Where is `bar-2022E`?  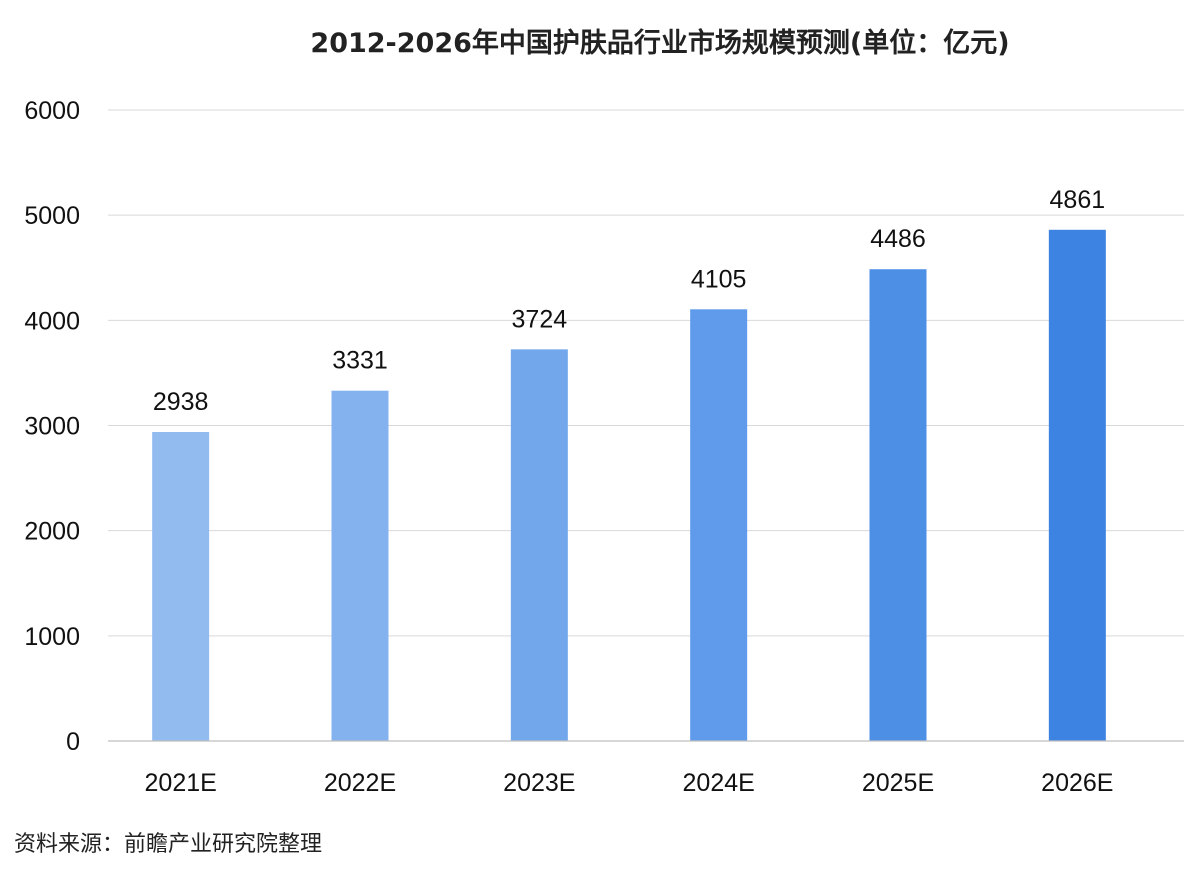 bar-2022E is located at coordinates (360, 565).